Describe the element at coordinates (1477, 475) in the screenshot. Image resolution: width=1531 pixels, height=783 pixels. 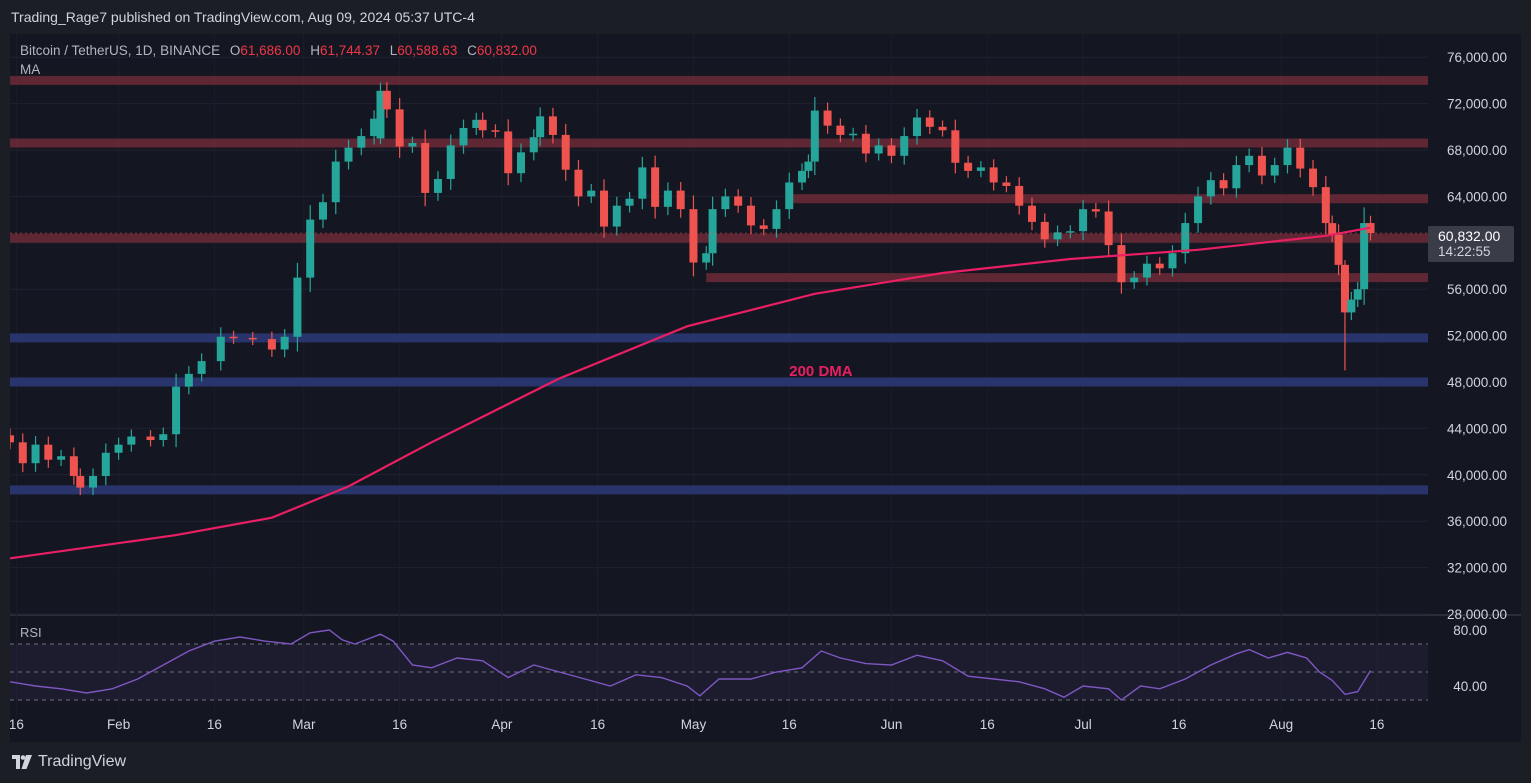
I see `y-axis-tick-label: 40,000.00` at that location.